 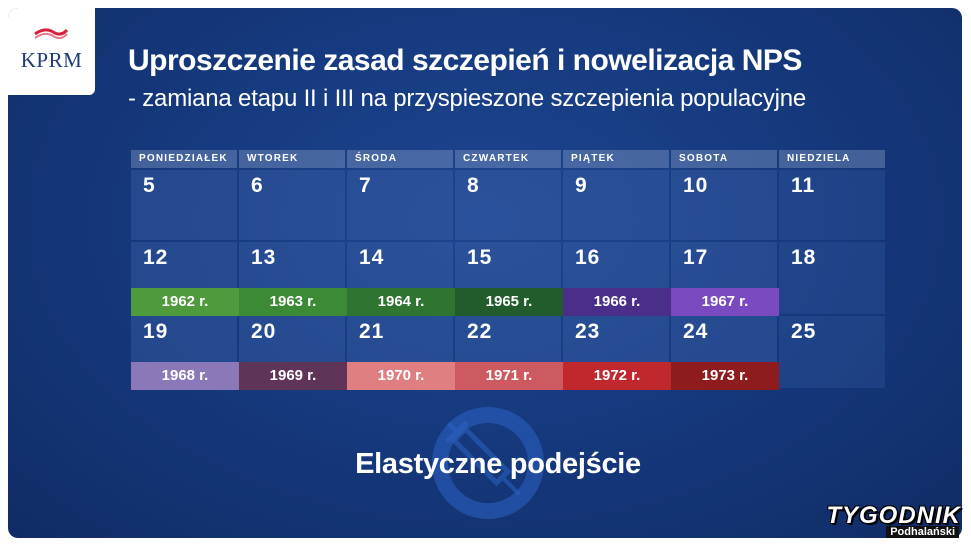 I want to click on logo-text: KPRM, so click(x=51, y=60).